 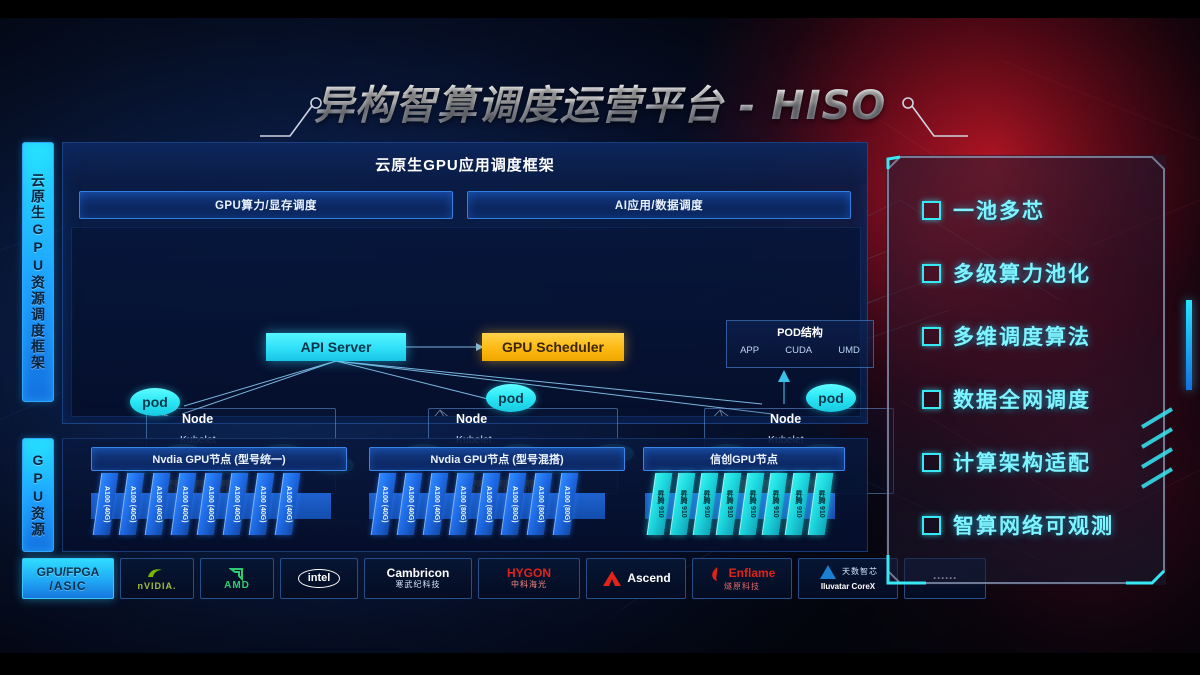 I want to click on pod-label-3: pod, so click(x=831, y=398).